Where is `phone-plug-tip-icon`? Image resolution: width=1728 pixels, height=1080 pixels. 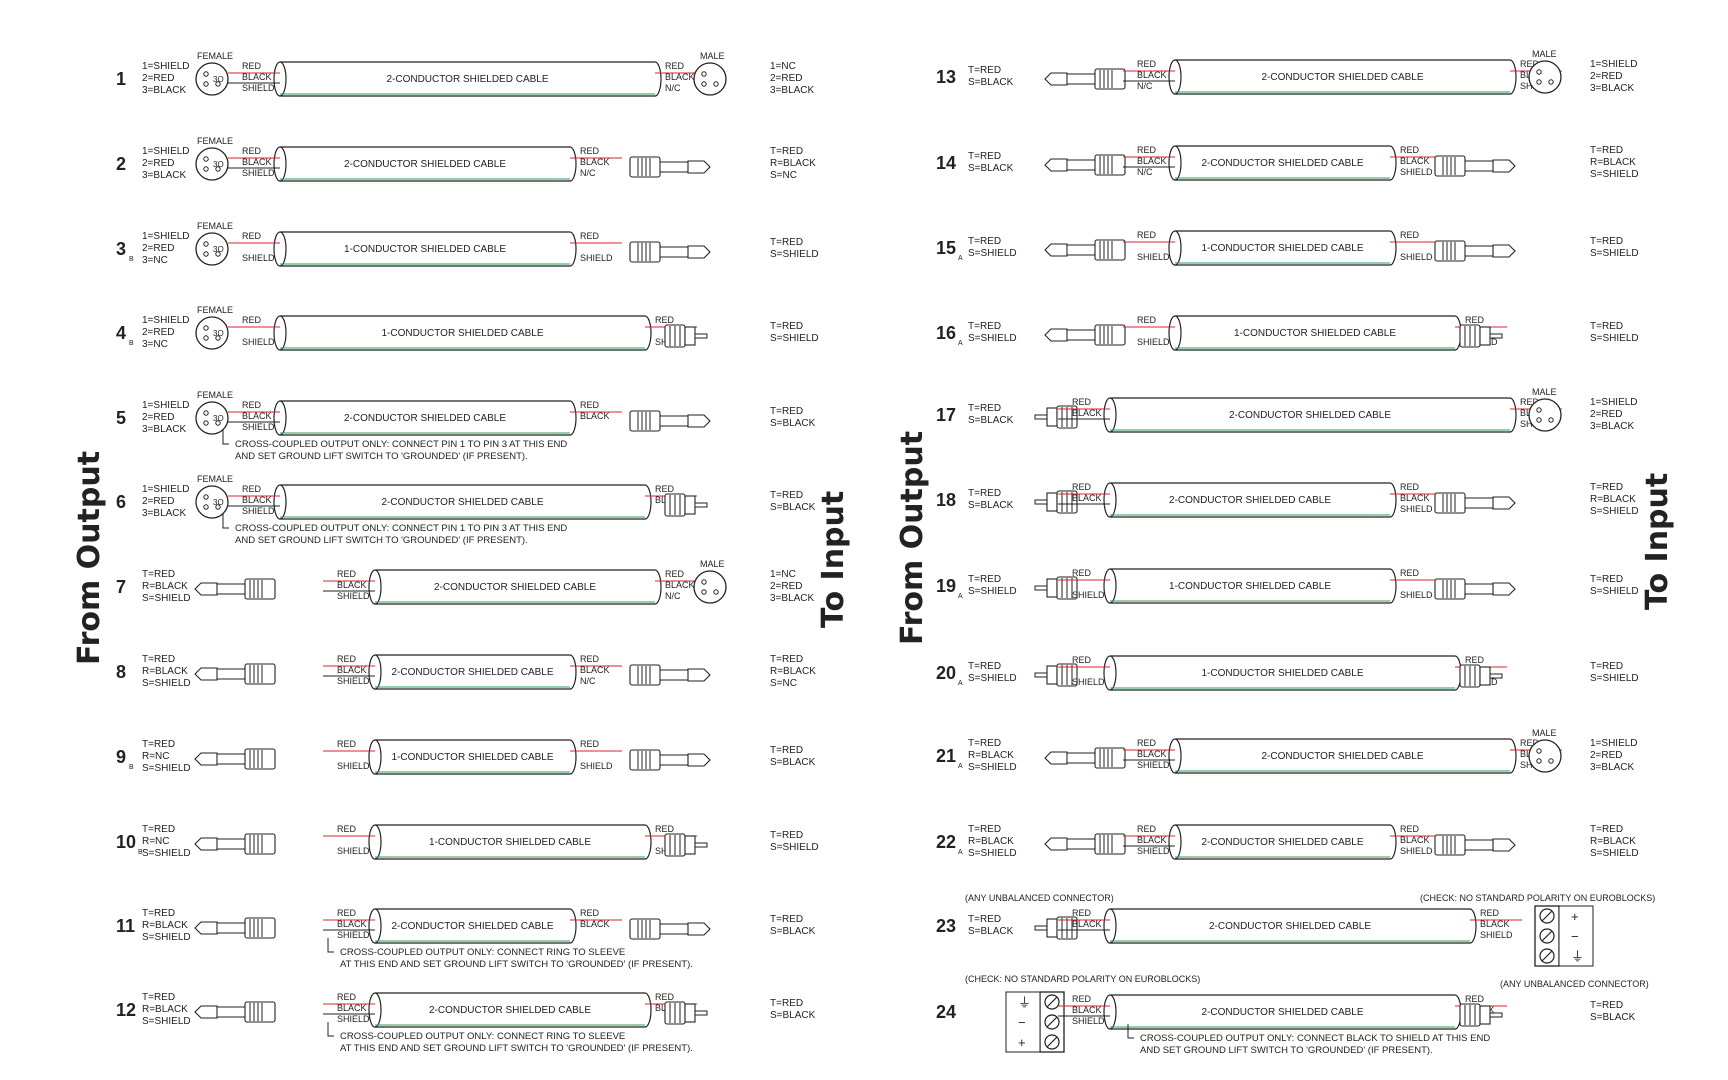
phone-plug-tip-icon is located at coordinates (206, 844).